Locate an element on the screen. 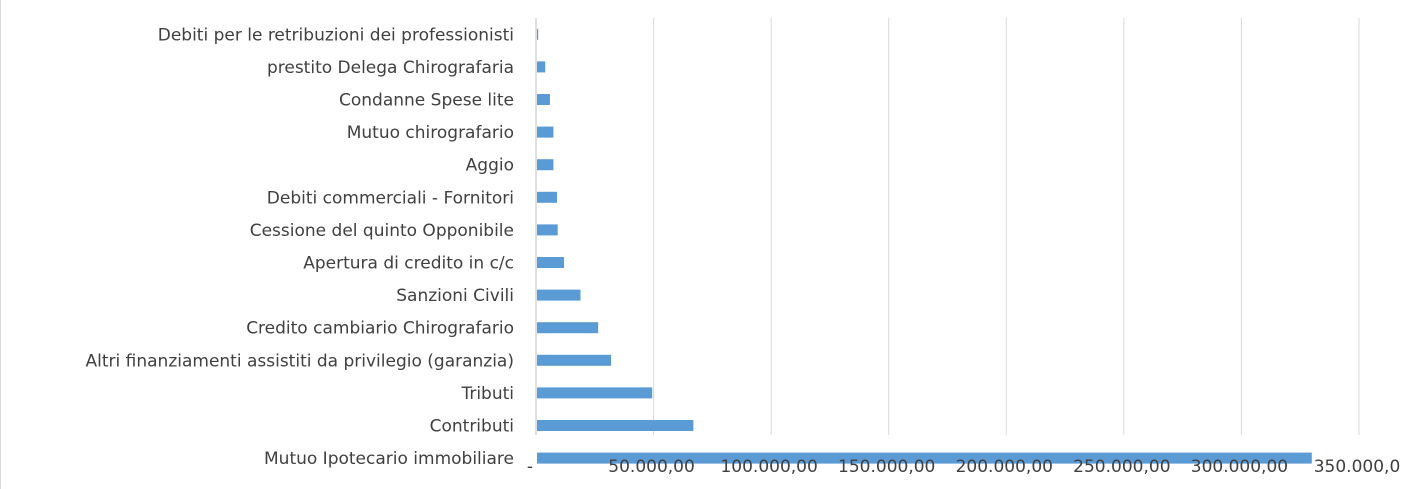 Image resolution: width=1402 pixels, height=489 pixels. category-label: Tributi is located at coordinates (487, 394).